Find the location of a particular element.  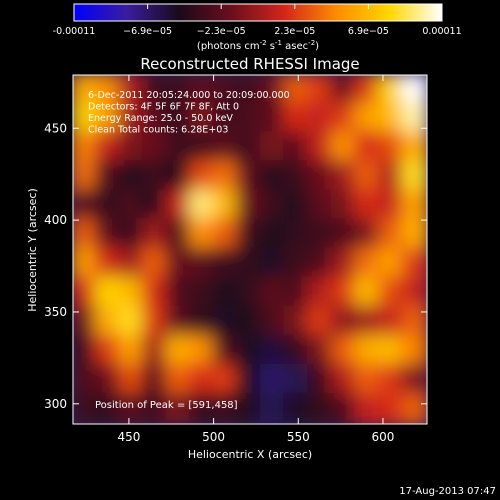

x-tick-label: 450 is located at coordinates (128, 437).